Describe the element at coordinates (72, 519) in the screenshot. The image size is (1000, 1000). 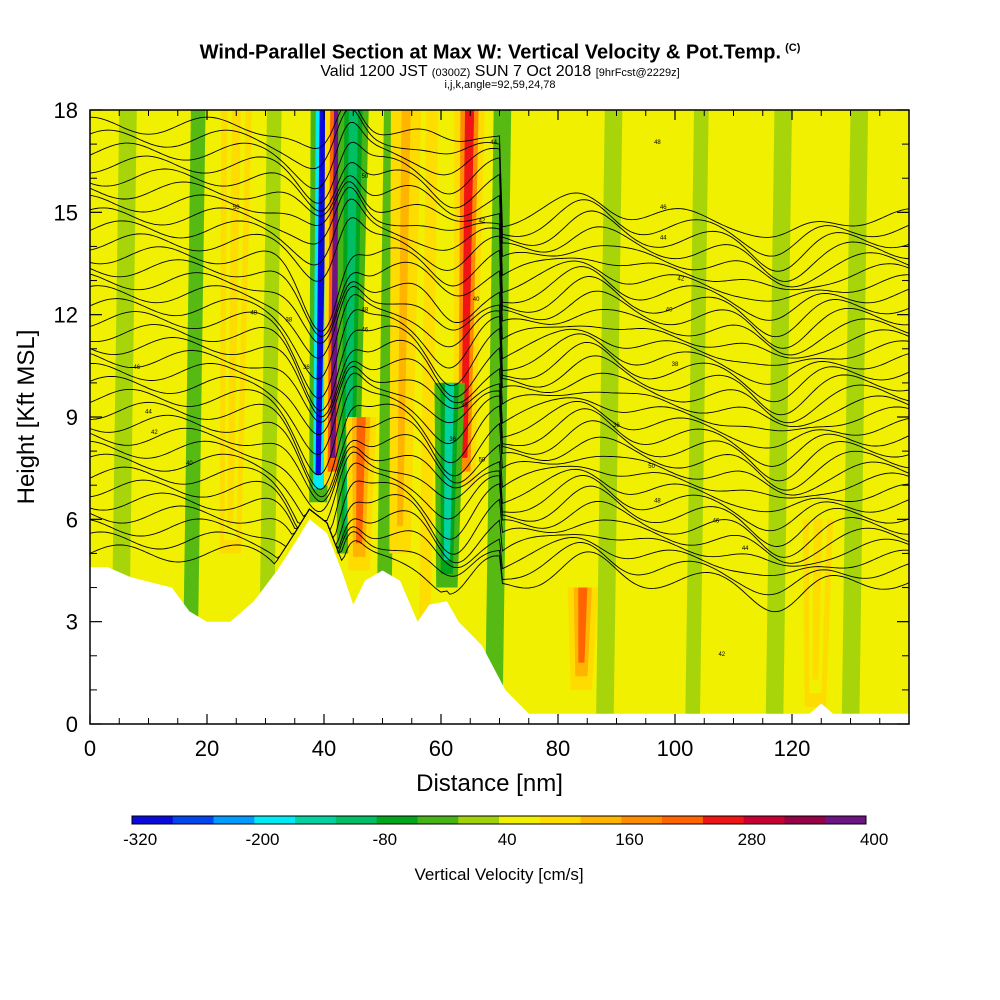
I see `y-tick-label: 6` at that location.